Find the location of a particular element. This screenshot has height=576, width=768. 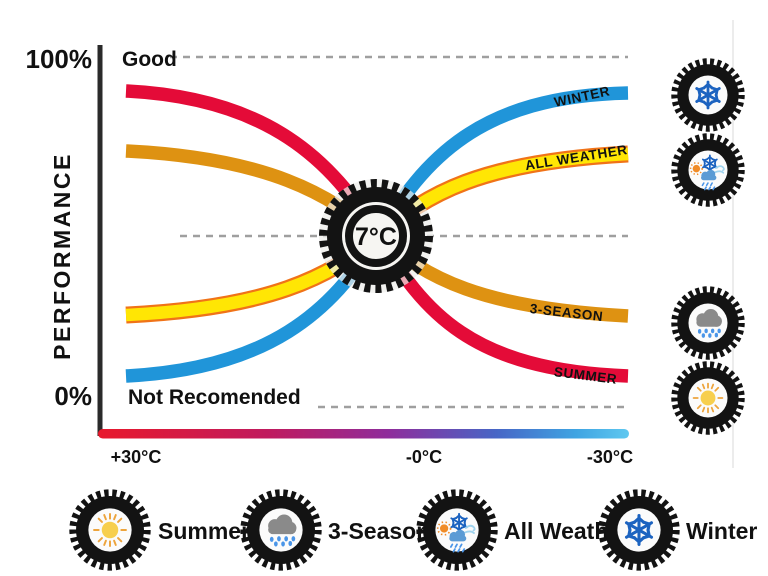

winter-tire-icon is located at coordinates (708, 95).